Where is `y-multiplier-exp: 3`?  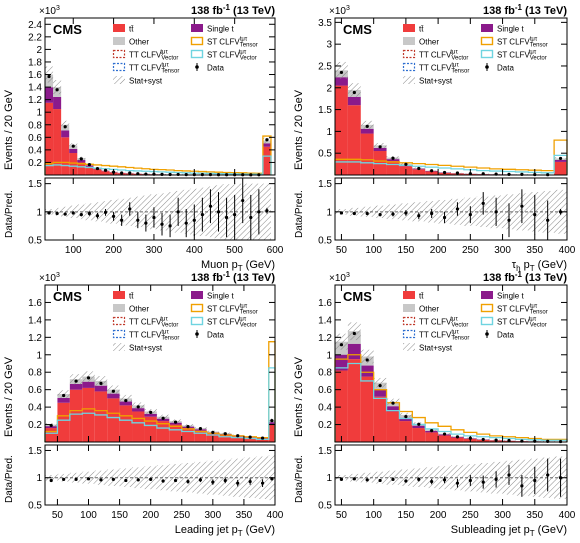 y-multiplier-exp: 3 is located at coordinates (58, 275).